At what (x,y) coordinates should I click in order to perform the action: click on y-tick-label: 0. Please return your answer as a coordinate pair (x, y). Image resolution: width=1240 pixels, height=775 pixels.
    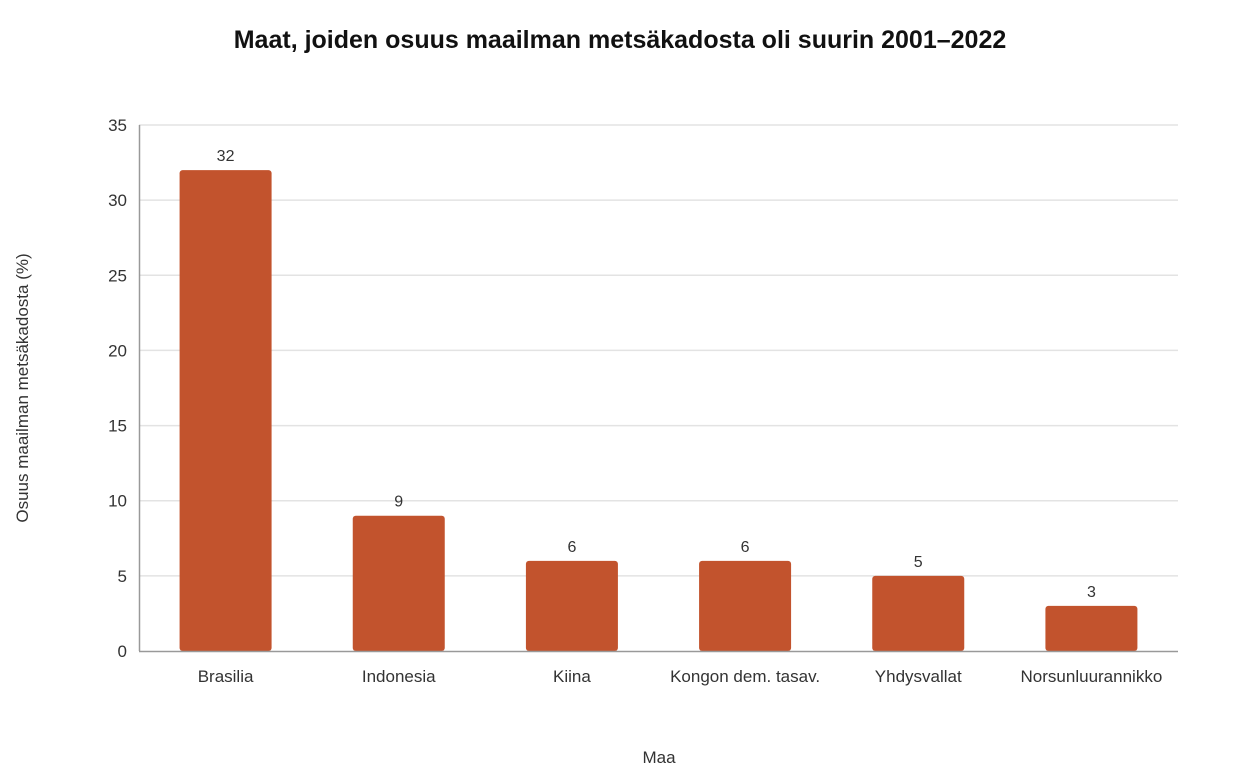
    Looking at the image, I should click on (122, 651).